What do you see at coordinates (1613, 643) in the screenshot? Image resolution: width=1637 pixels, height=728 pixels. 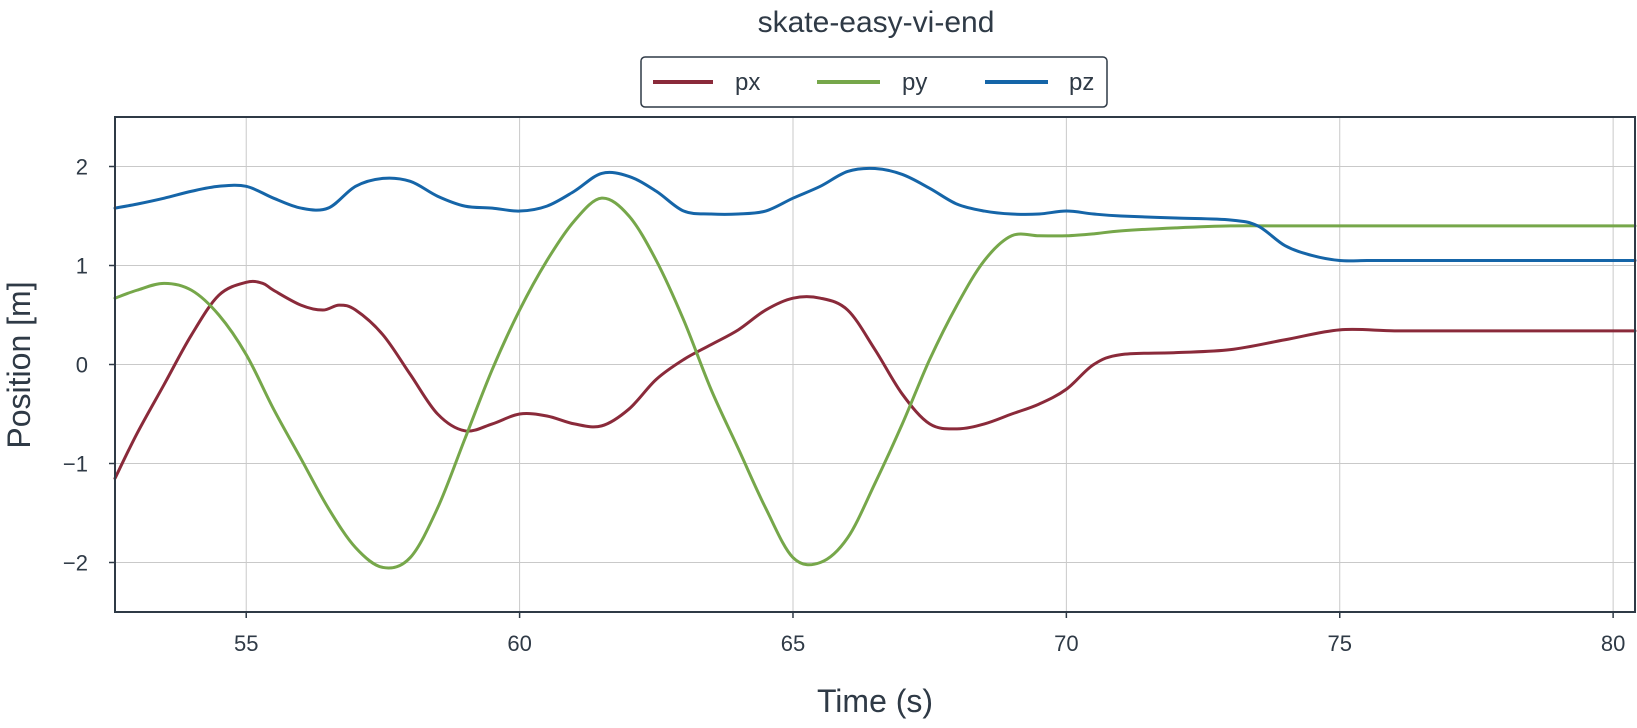 I see `x-tick-label: 80` at bounding box center [1613, 643].